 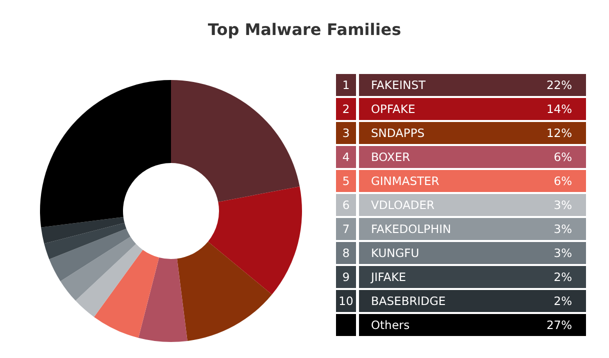 I want to click on legend-label: FAKEDOLPHIN, so click(x=438, y=229).